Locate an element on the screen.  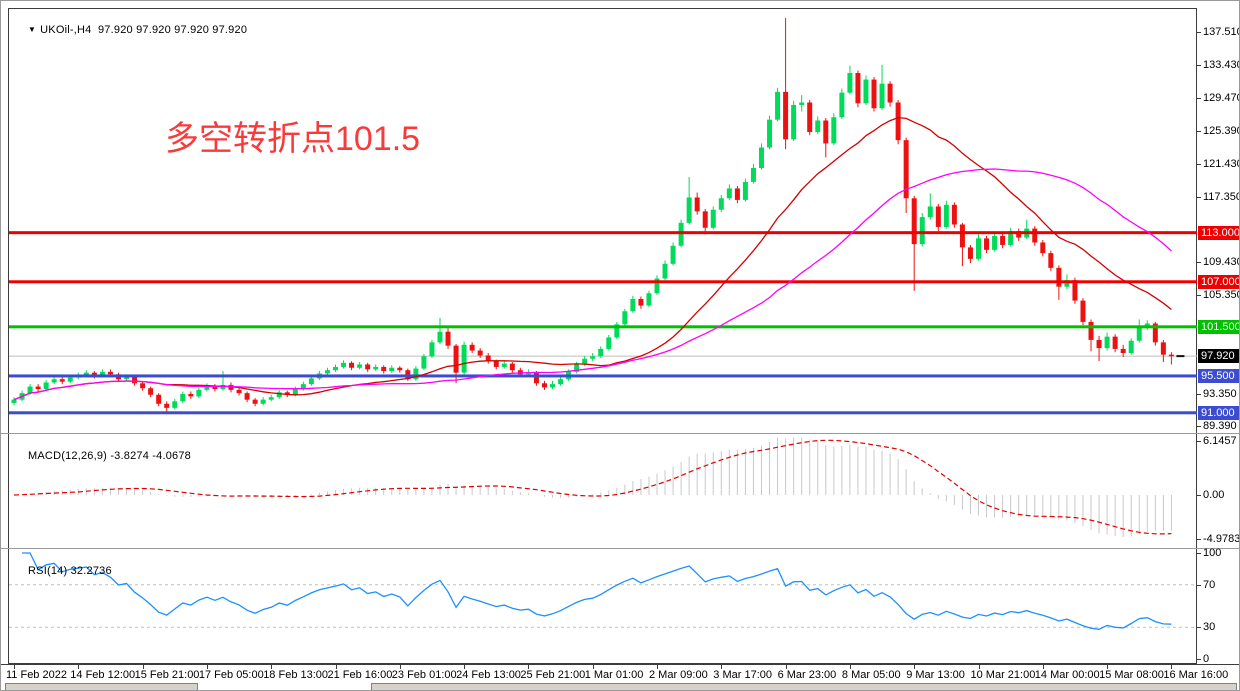
rsi-axis-label: 30 is located at coordinates (1209, 627).